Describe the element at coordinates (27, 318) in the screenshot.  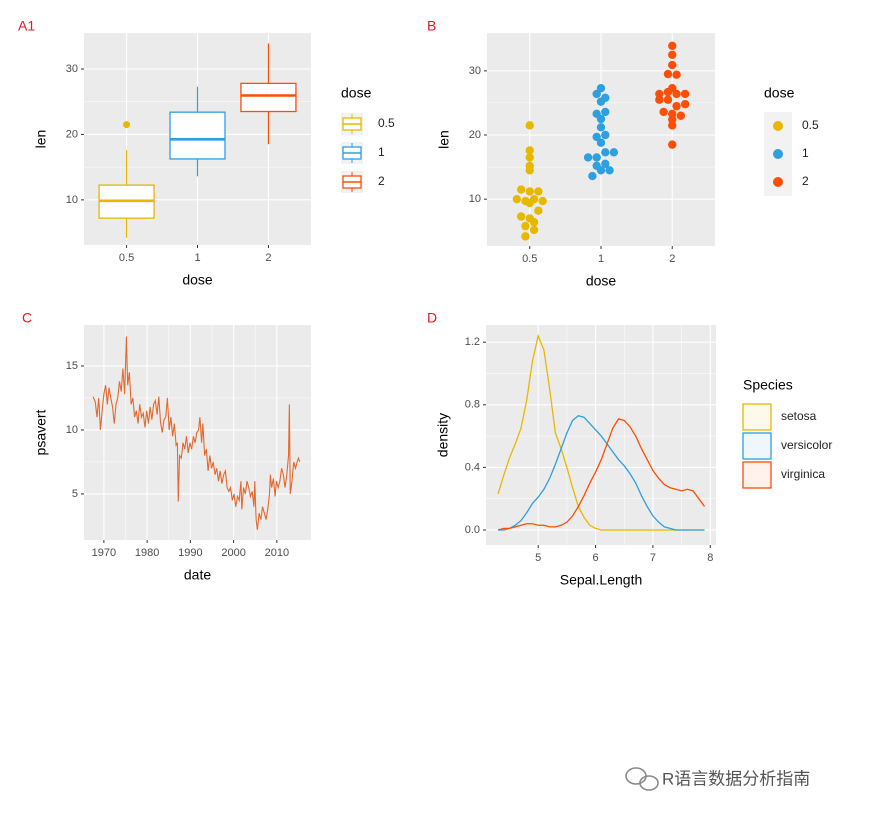
I see `panel-tag: C` at that location.